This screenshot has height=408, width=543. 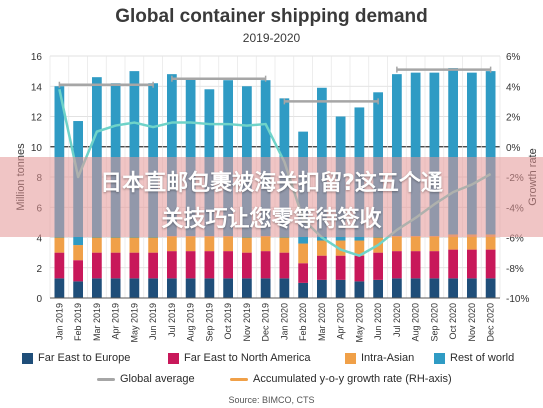 I want to click on x-tick-label: Aug 2019, so click(x=191, y=322).